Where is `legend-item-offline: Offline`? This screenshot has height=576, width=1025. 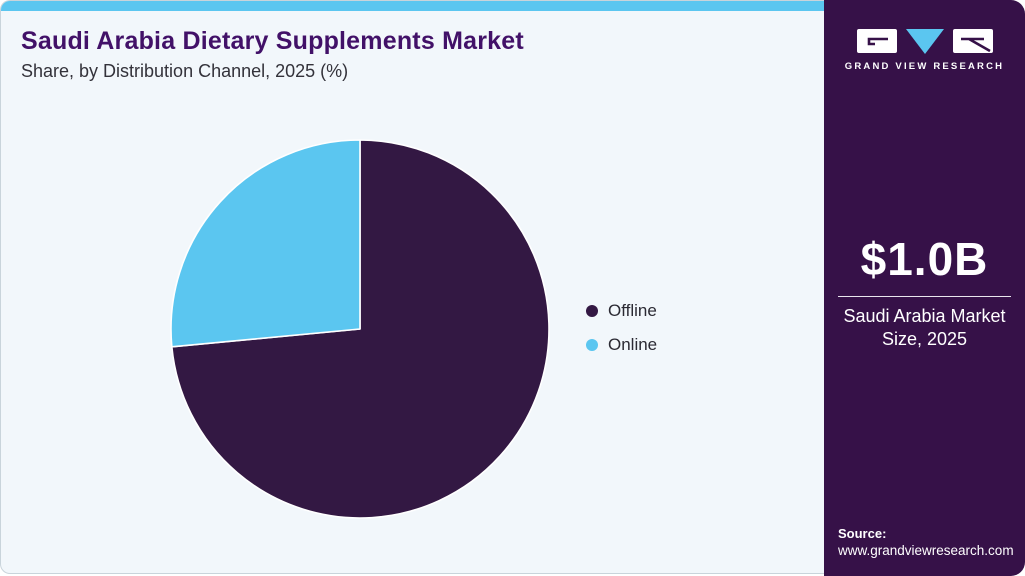 legend-item-offline: Offline is located at coordinates (621, 311).